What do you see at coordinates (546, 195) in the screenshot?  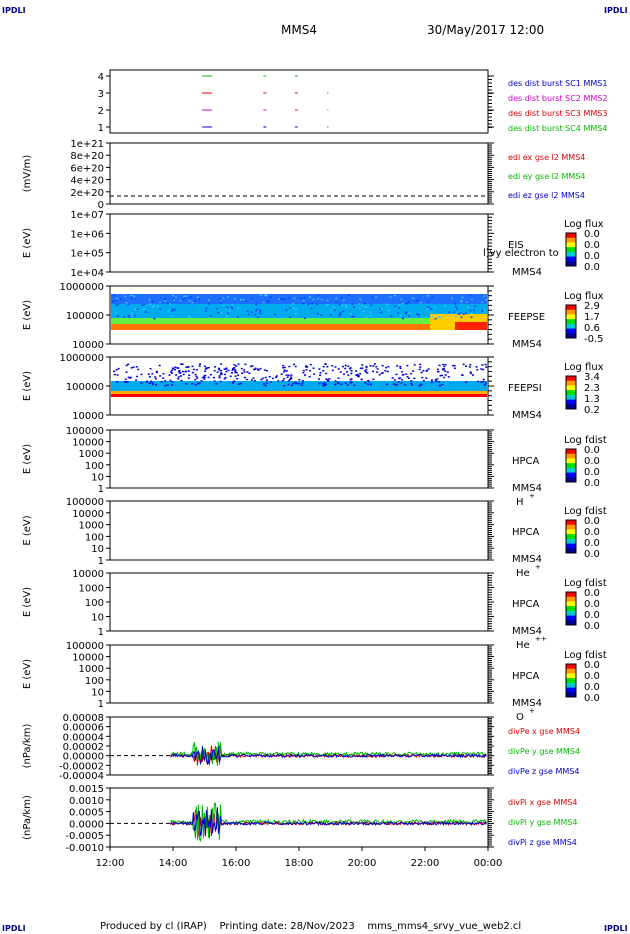 I see `legend-entry: edi ez gse l2 MMS4` at bounding box center [546, 195].